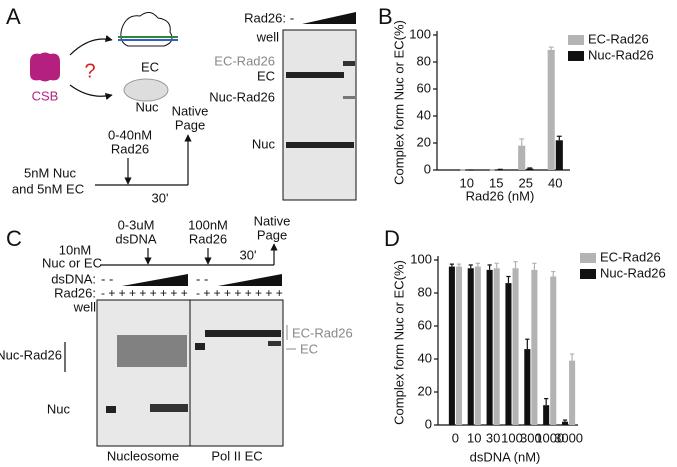  What do you see at coordinates (150, 66) in the screenshot?
I see `ec-label: EC` at bounding box center [150, 66].